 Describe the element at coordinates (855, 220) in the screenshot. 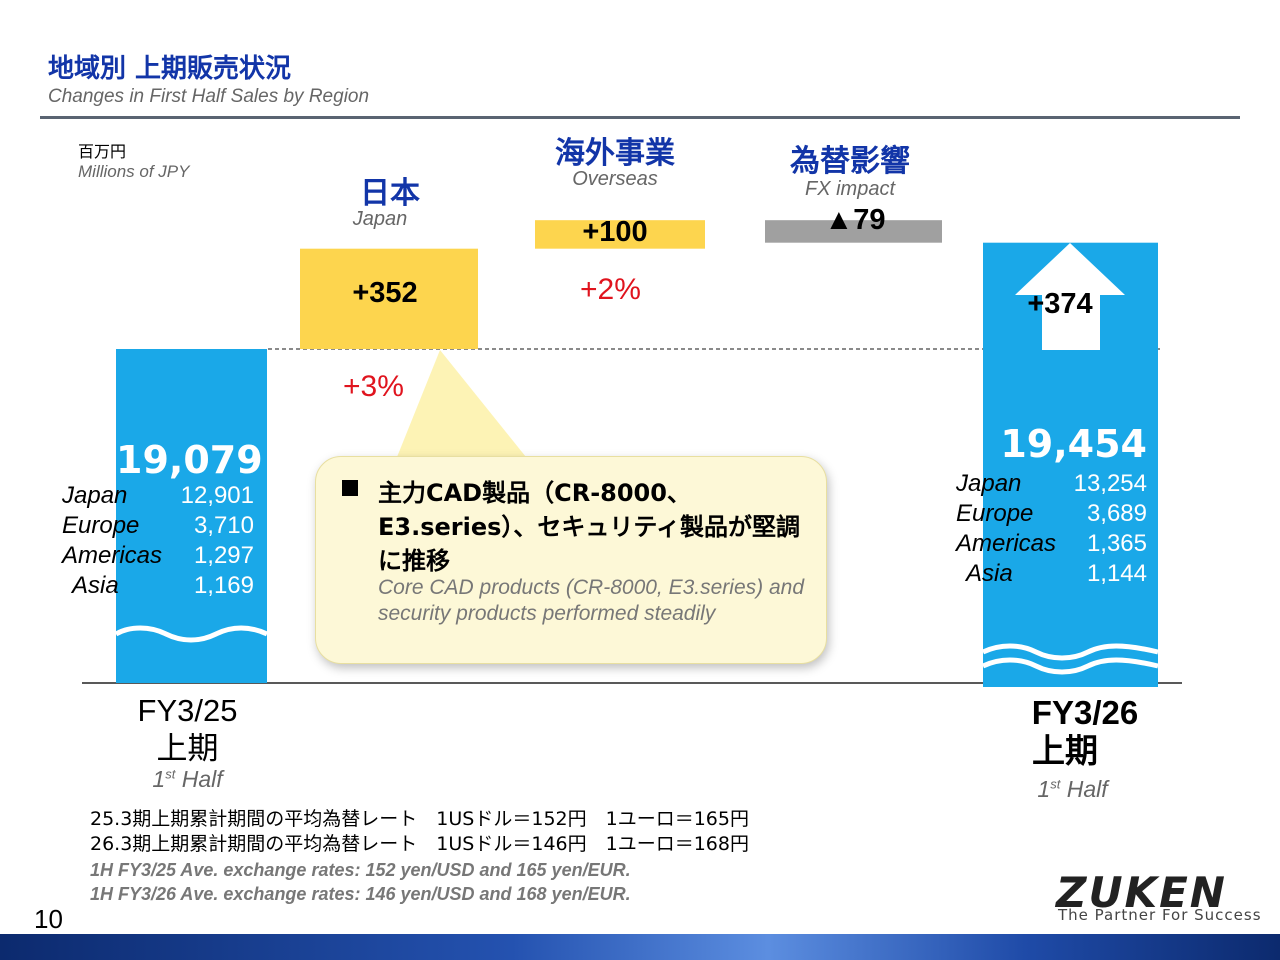

I see `fx-change-label: ▲79` at that location.